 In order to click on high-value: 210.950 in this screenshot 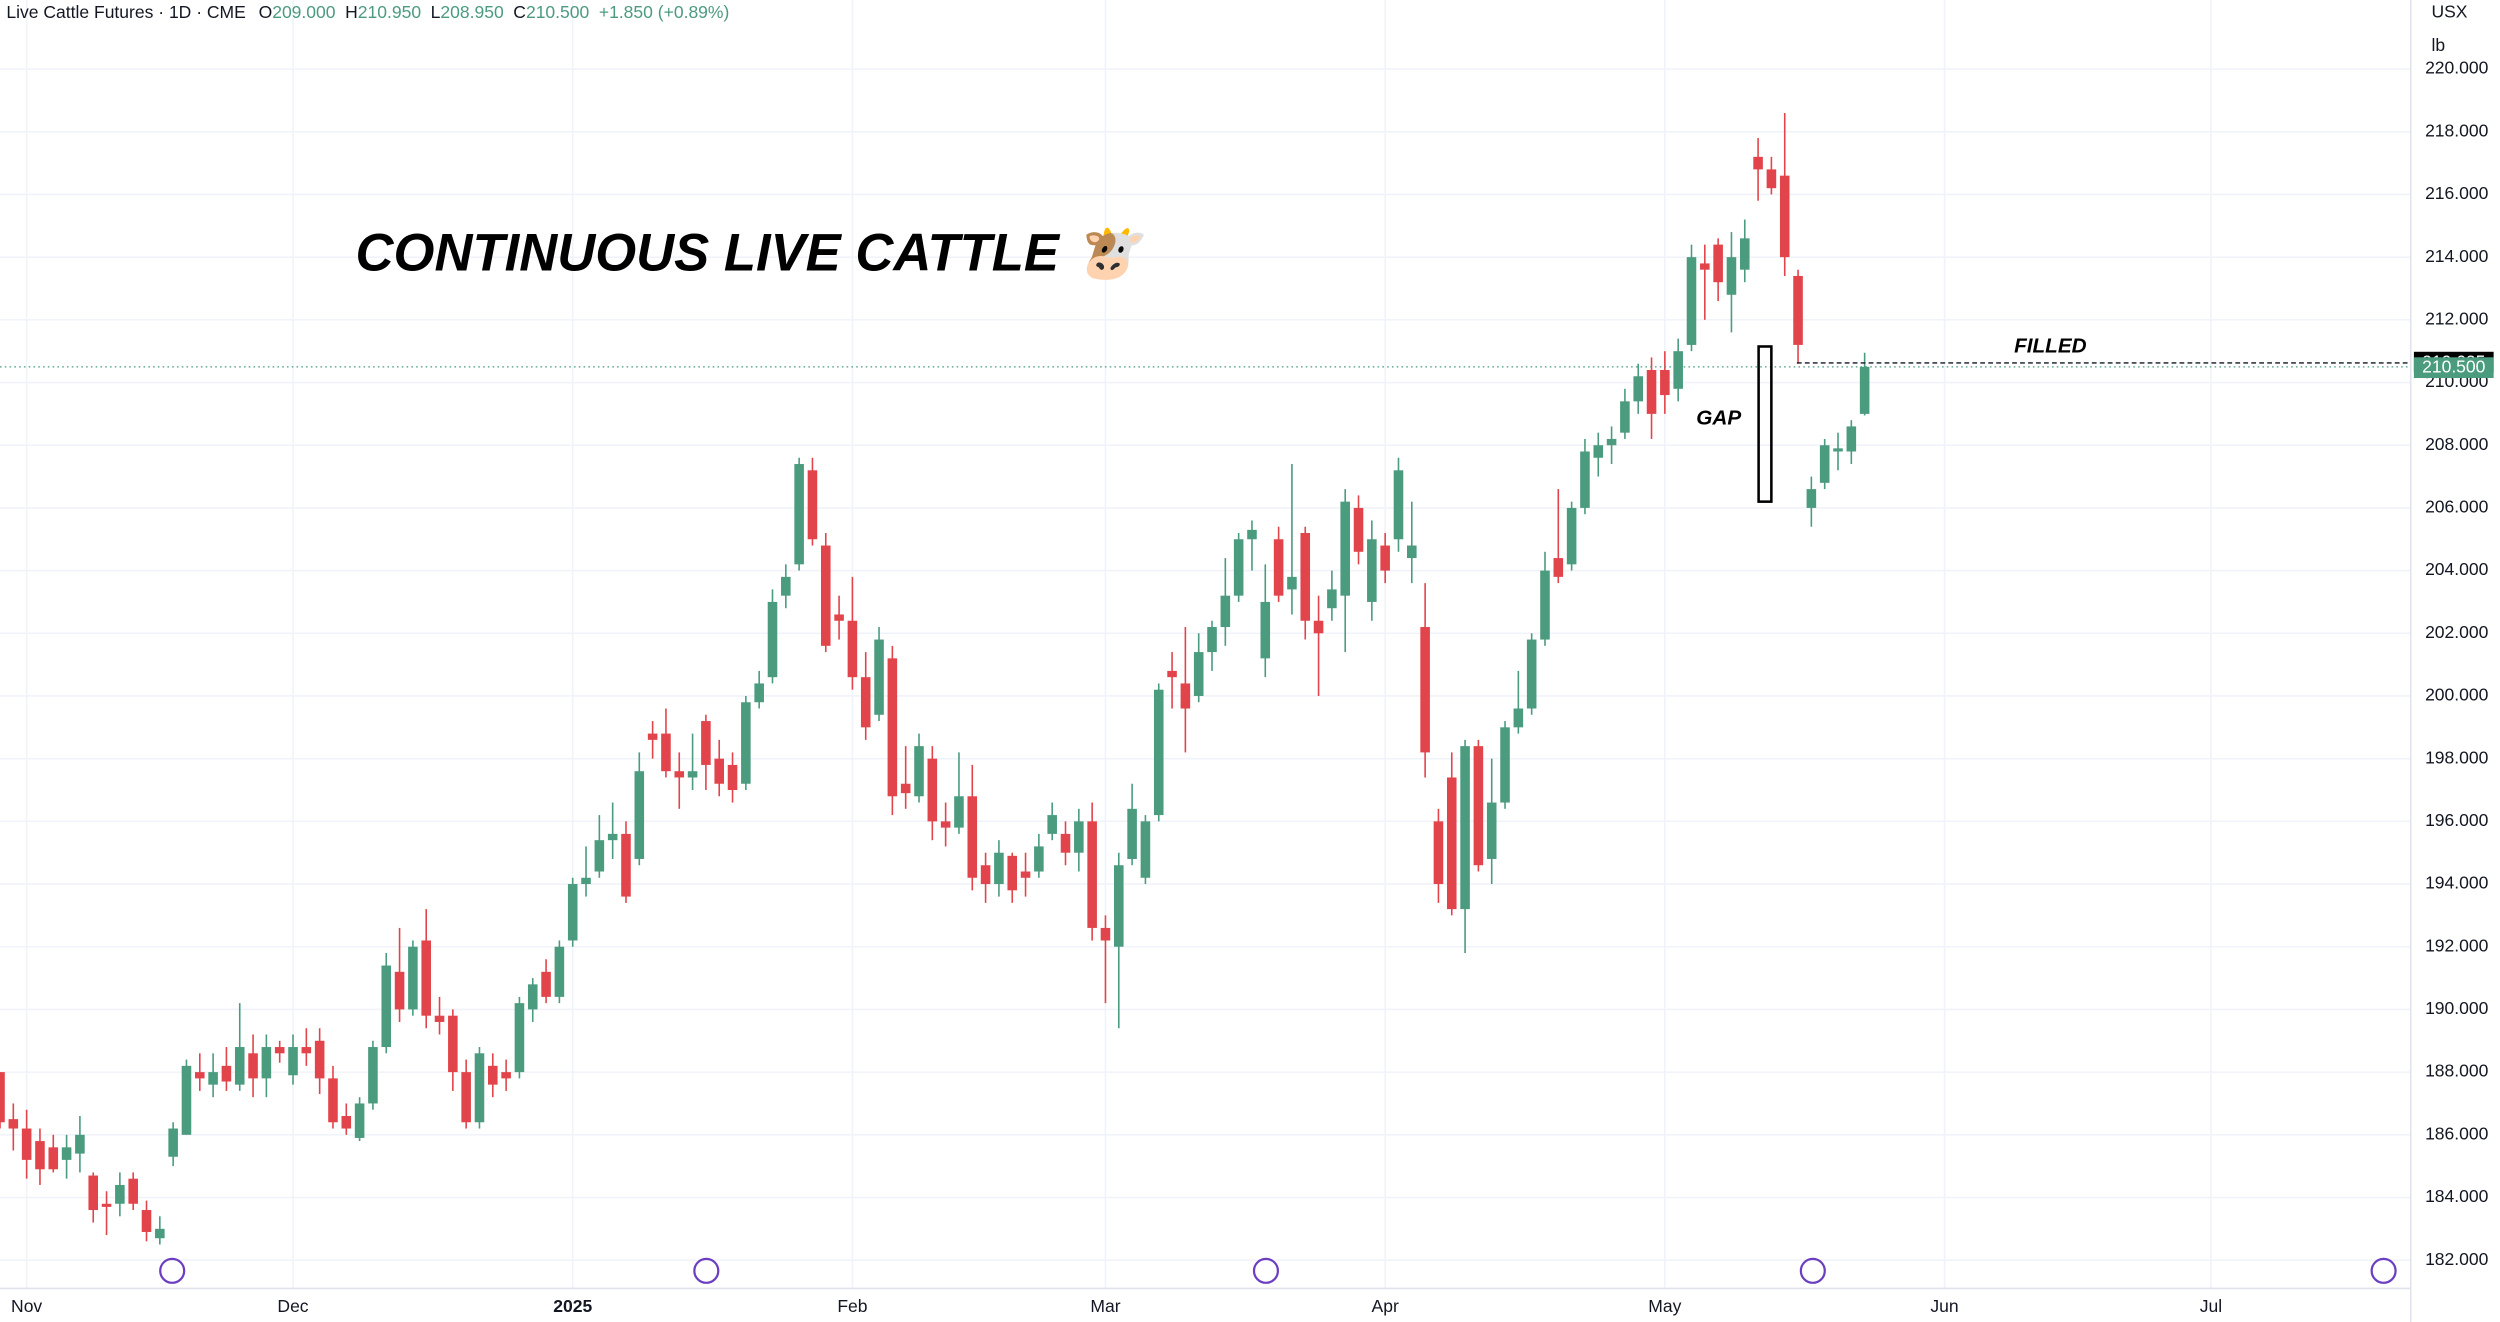, I will do `click(390, 12)`.